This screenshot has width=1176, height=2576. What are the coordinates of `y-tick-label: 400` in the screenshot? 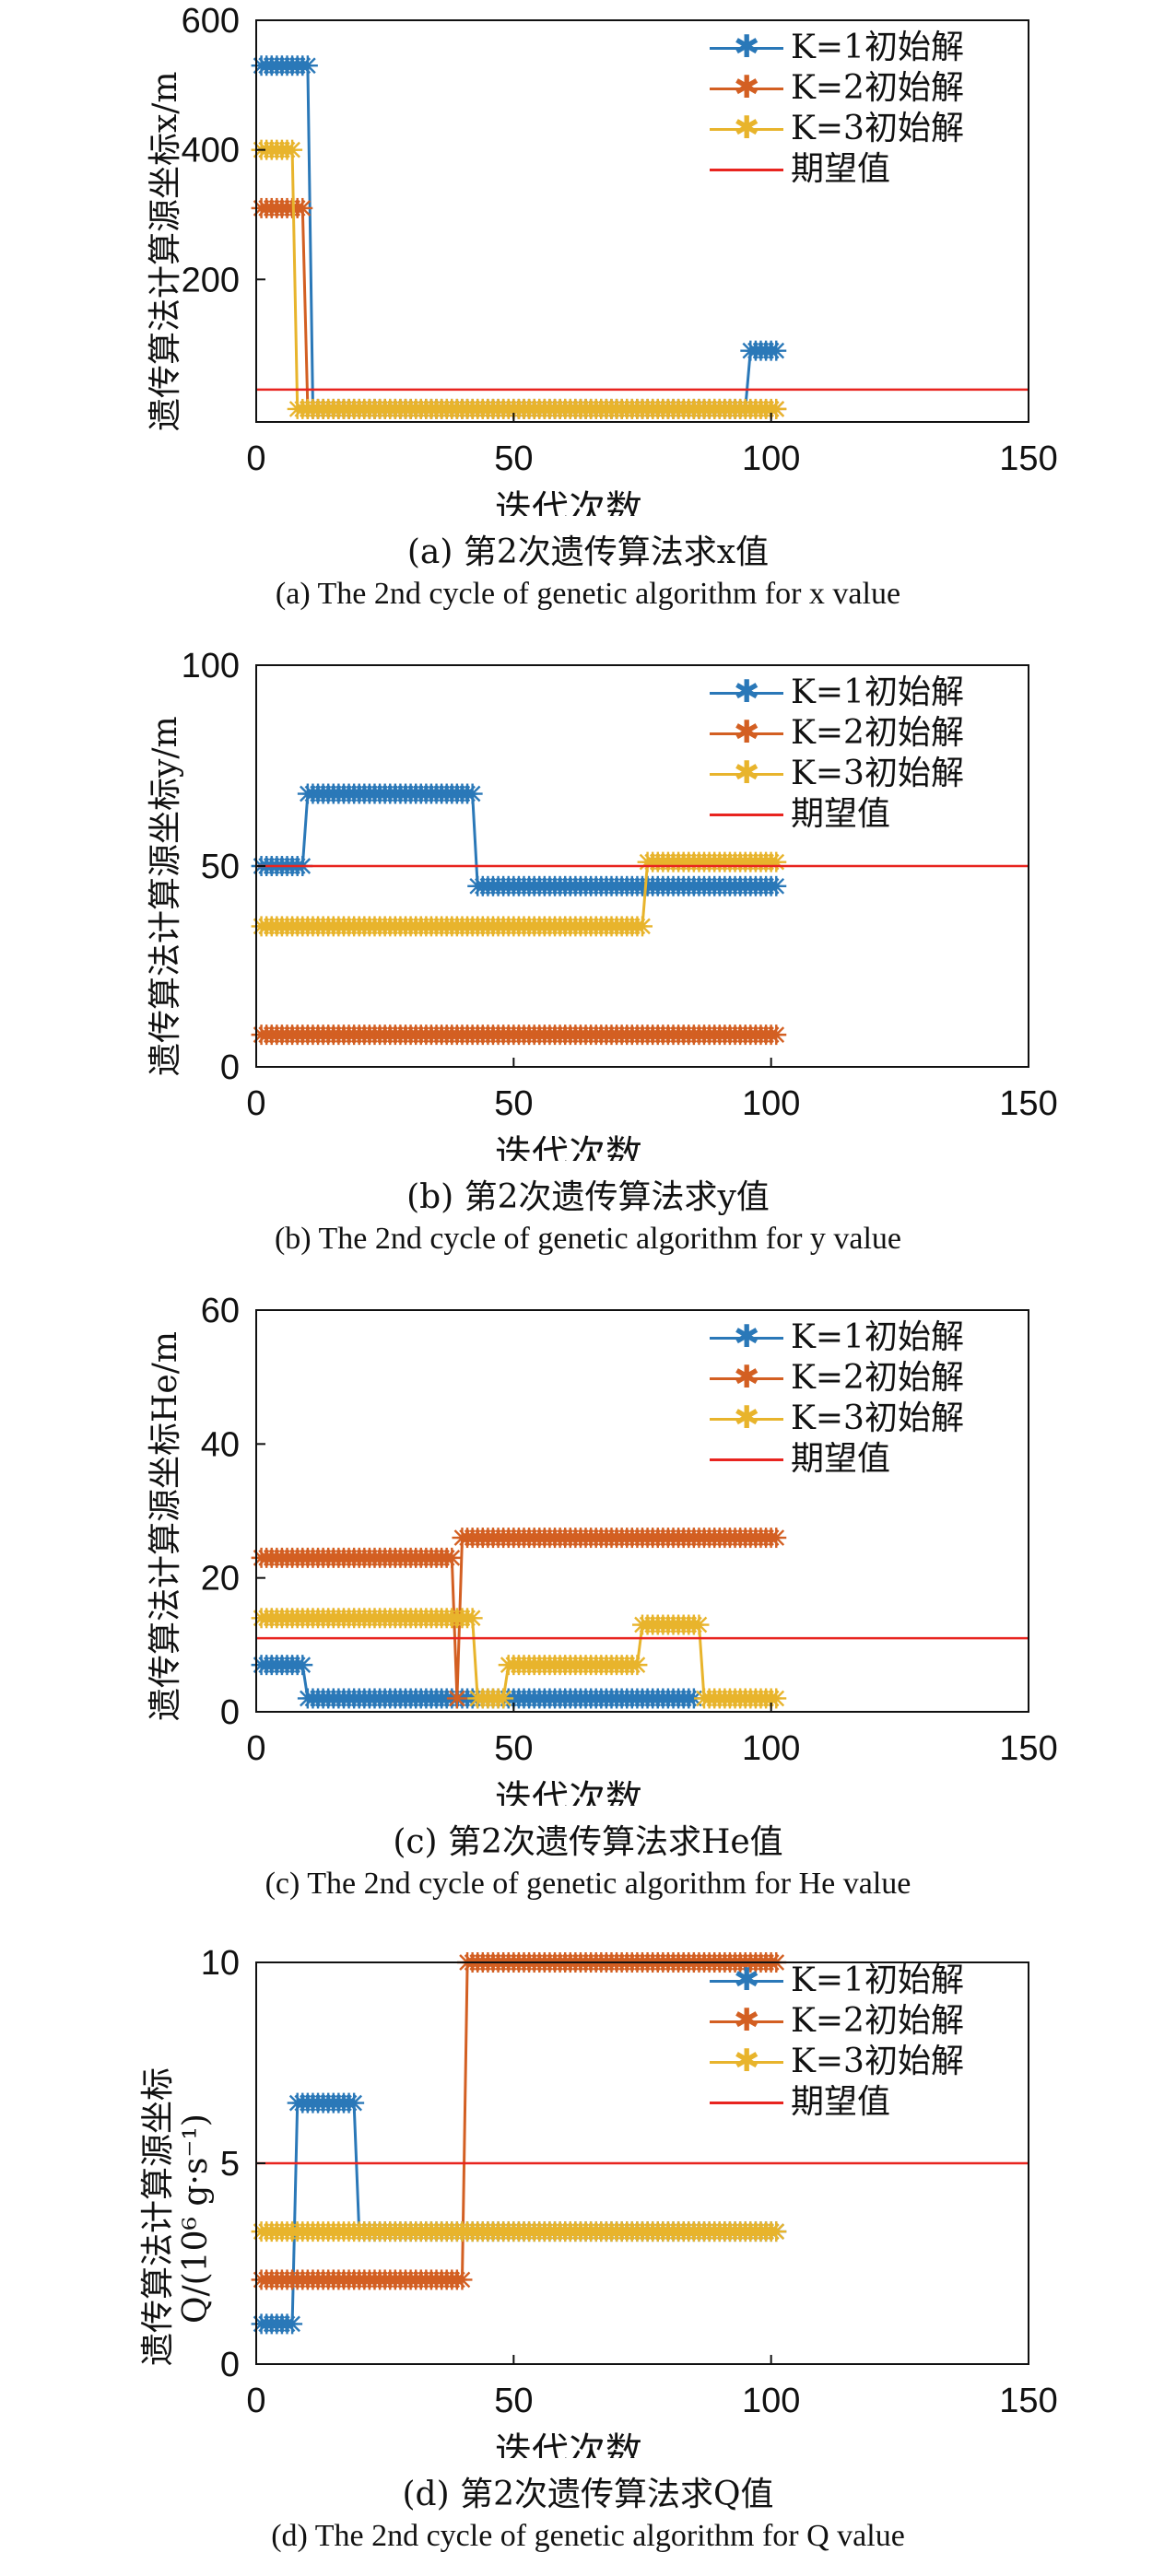 It's located at (211, 151).